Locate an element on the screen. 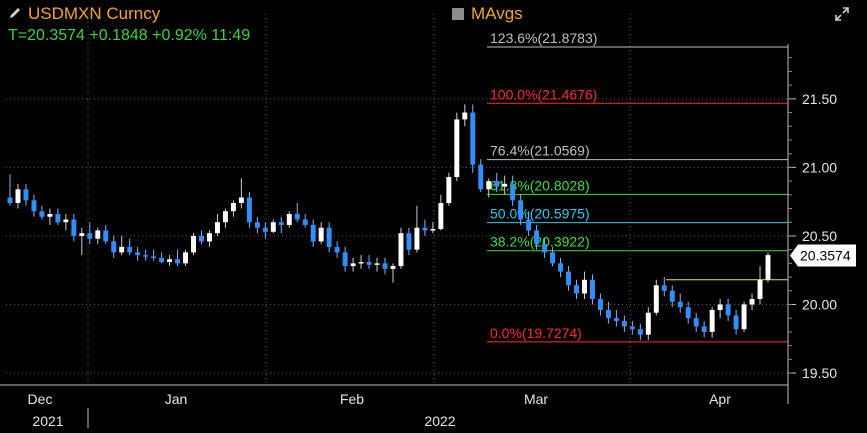 This screenshot has height=433, width=867. last-price-label: 20.3574 is located at coordinates (825, 255).